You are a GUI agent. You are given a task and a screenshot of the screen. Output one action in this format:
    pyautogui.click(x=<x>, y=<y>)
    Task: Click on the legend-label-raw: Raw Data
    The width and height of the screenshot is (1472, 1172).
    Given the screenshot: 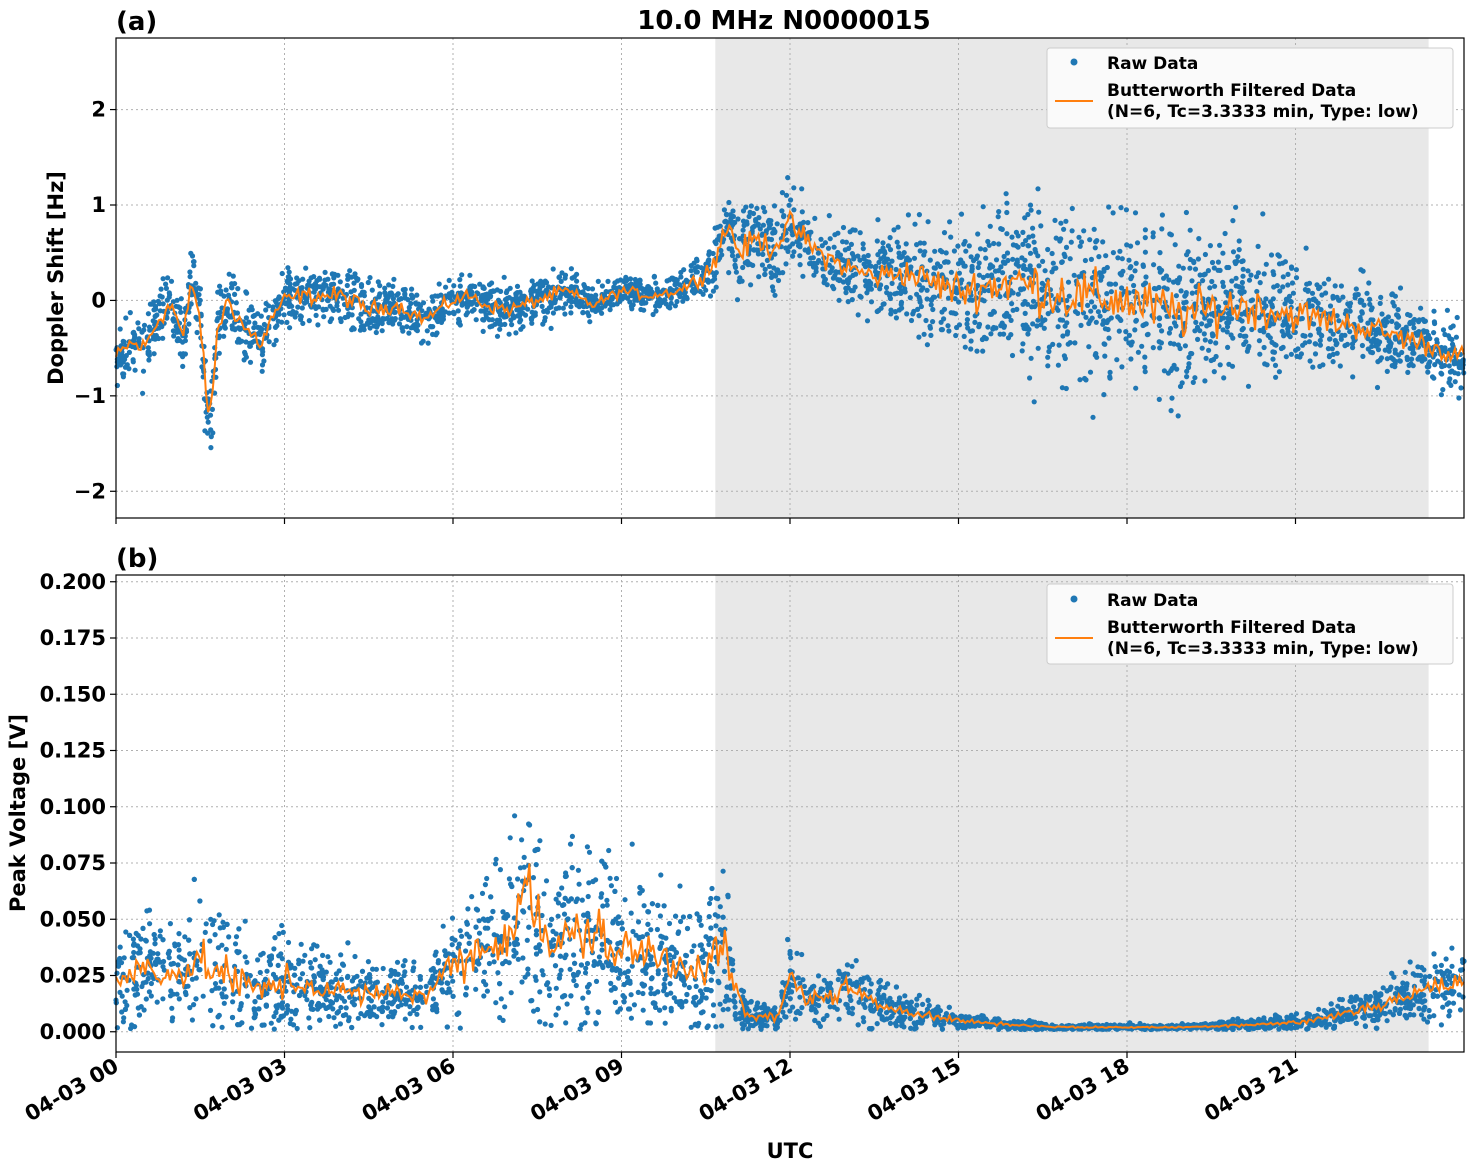 What is the action you would take?
    pyautogui.click(x=1152, y=64)
    